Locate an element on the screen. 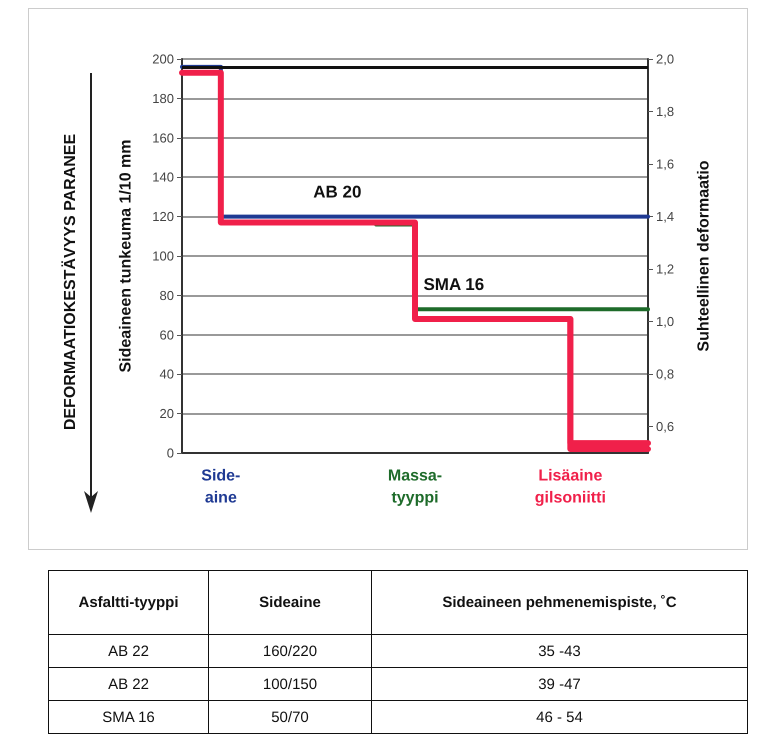  y2-tick-label: 2,0 is located at coordinates (665, 59).